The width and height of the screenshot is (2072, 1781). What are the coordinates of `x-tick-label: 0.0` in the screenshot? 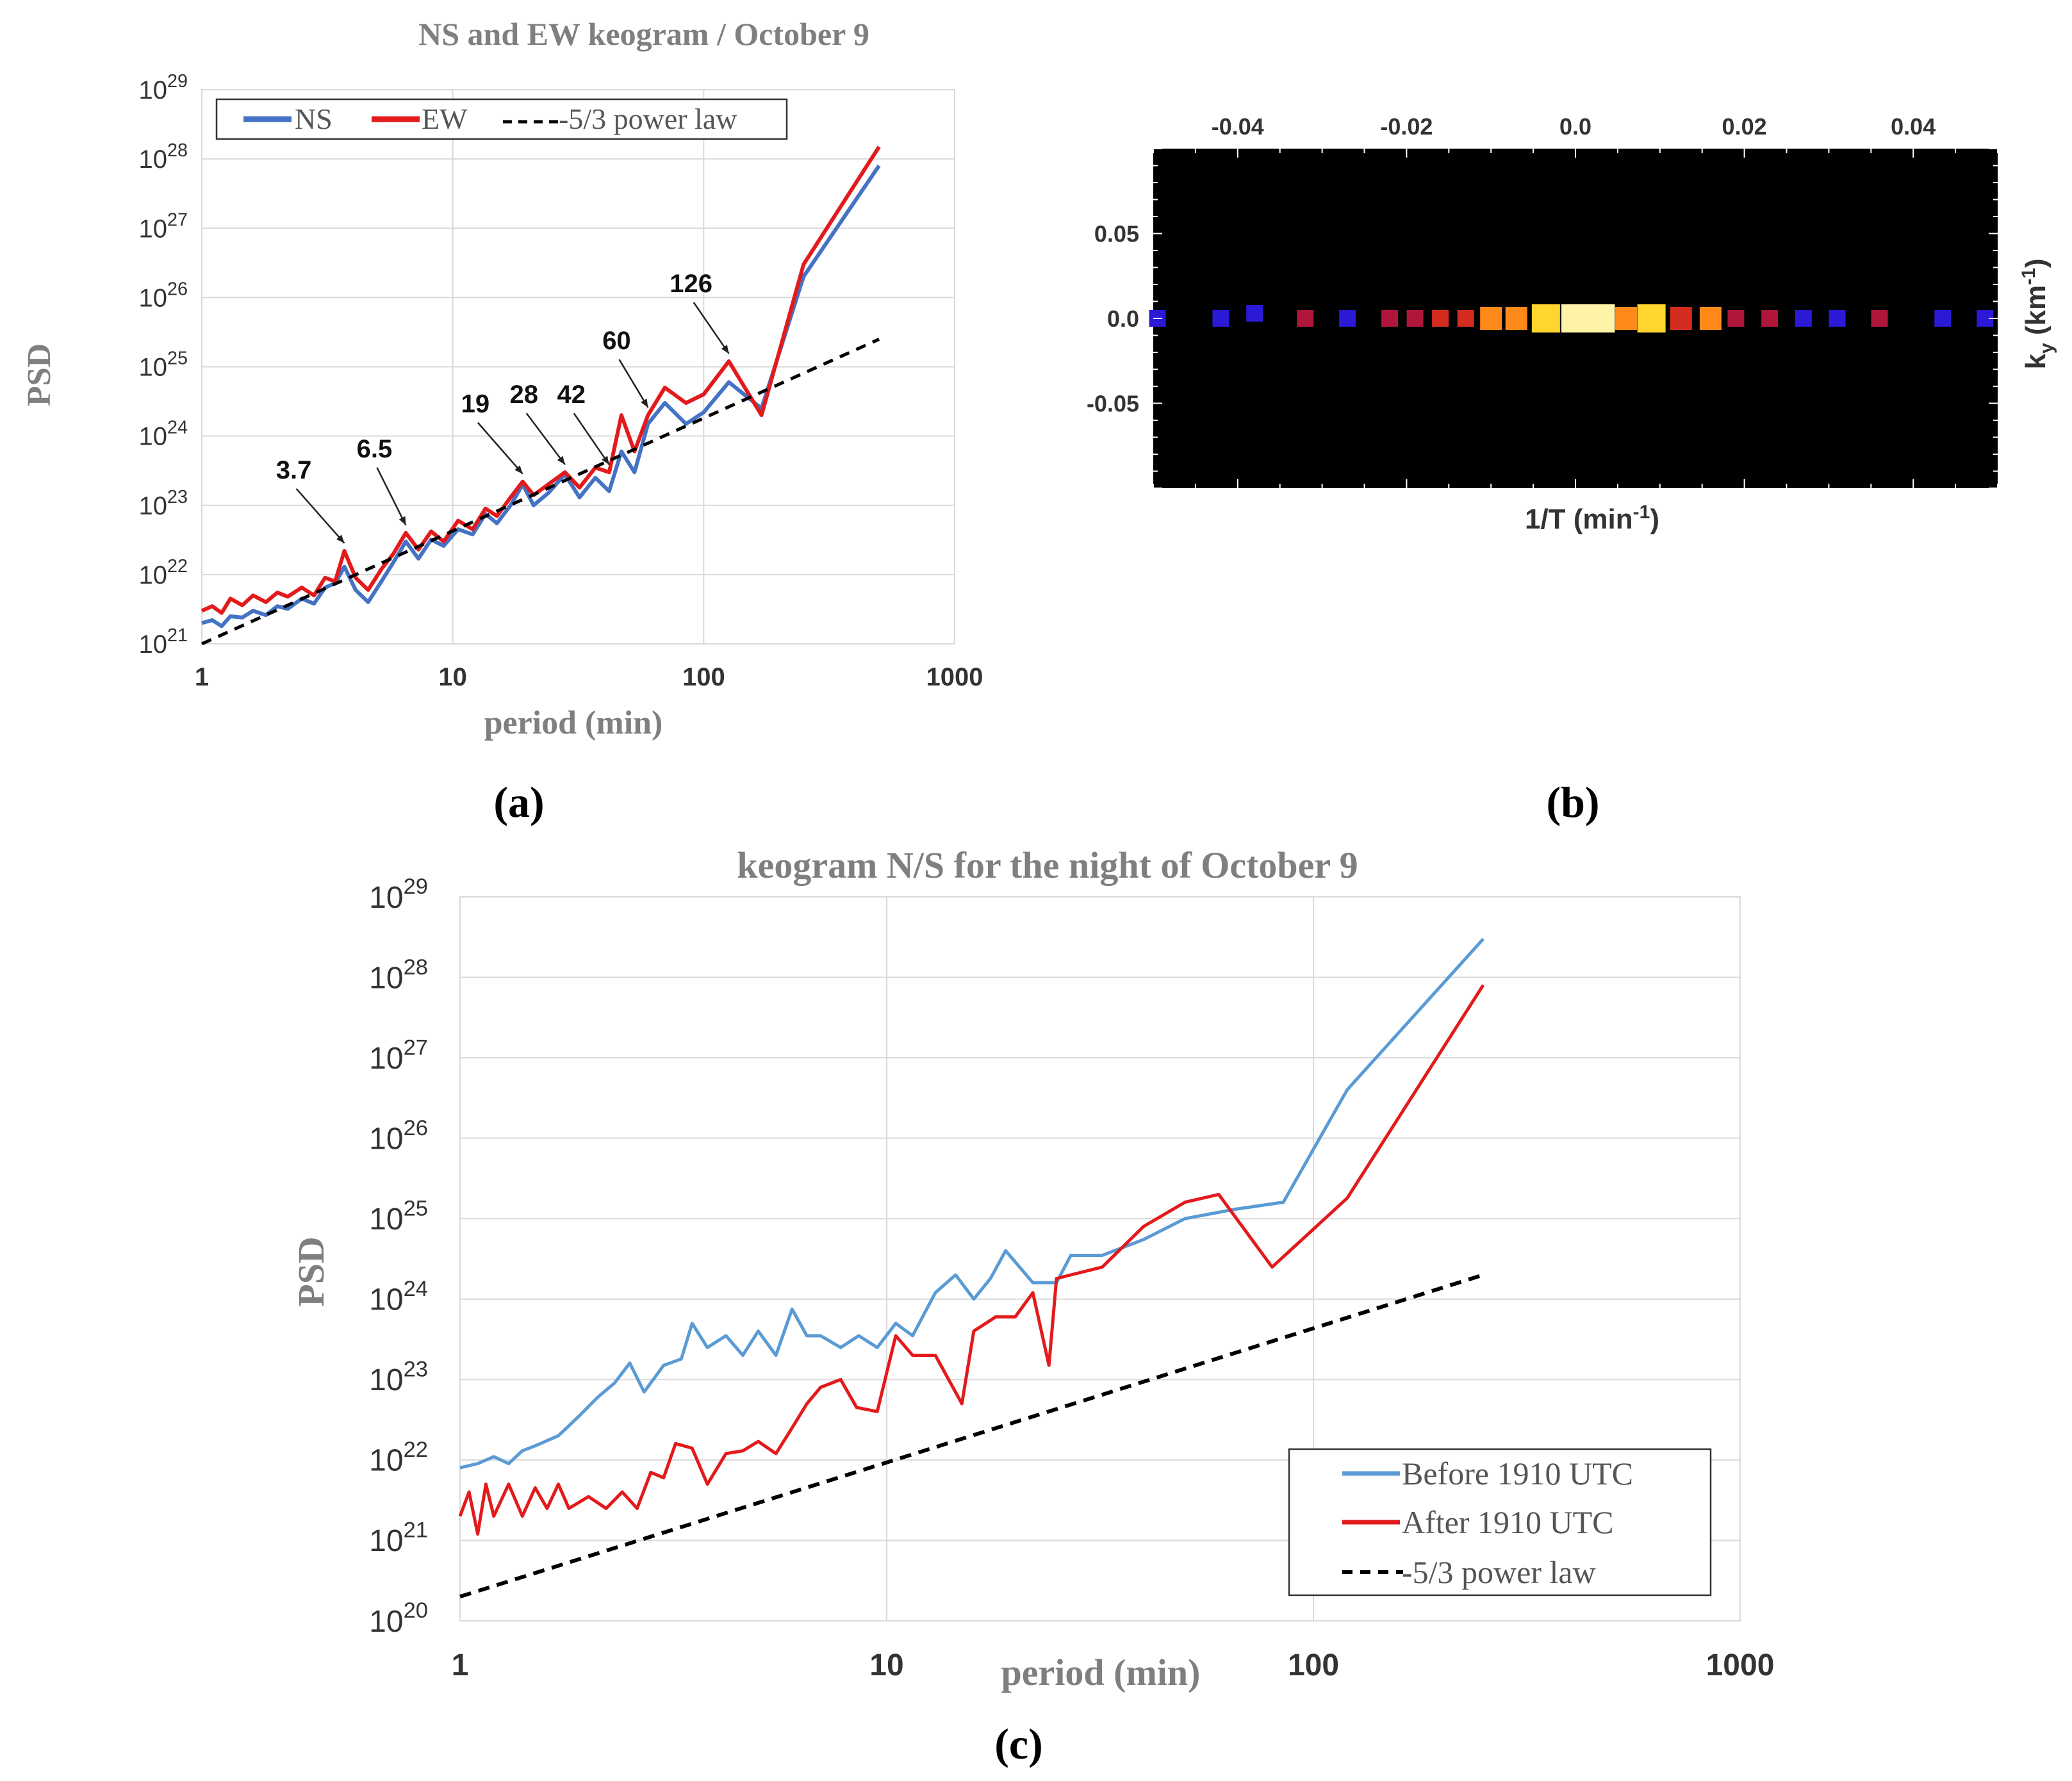 It's located at (1575, 126).